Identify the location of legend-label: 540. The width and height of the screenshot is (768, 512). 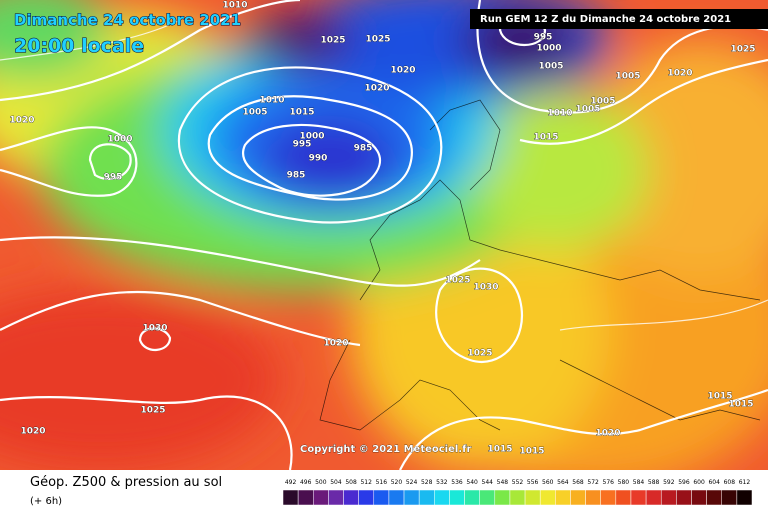
(472, 482).